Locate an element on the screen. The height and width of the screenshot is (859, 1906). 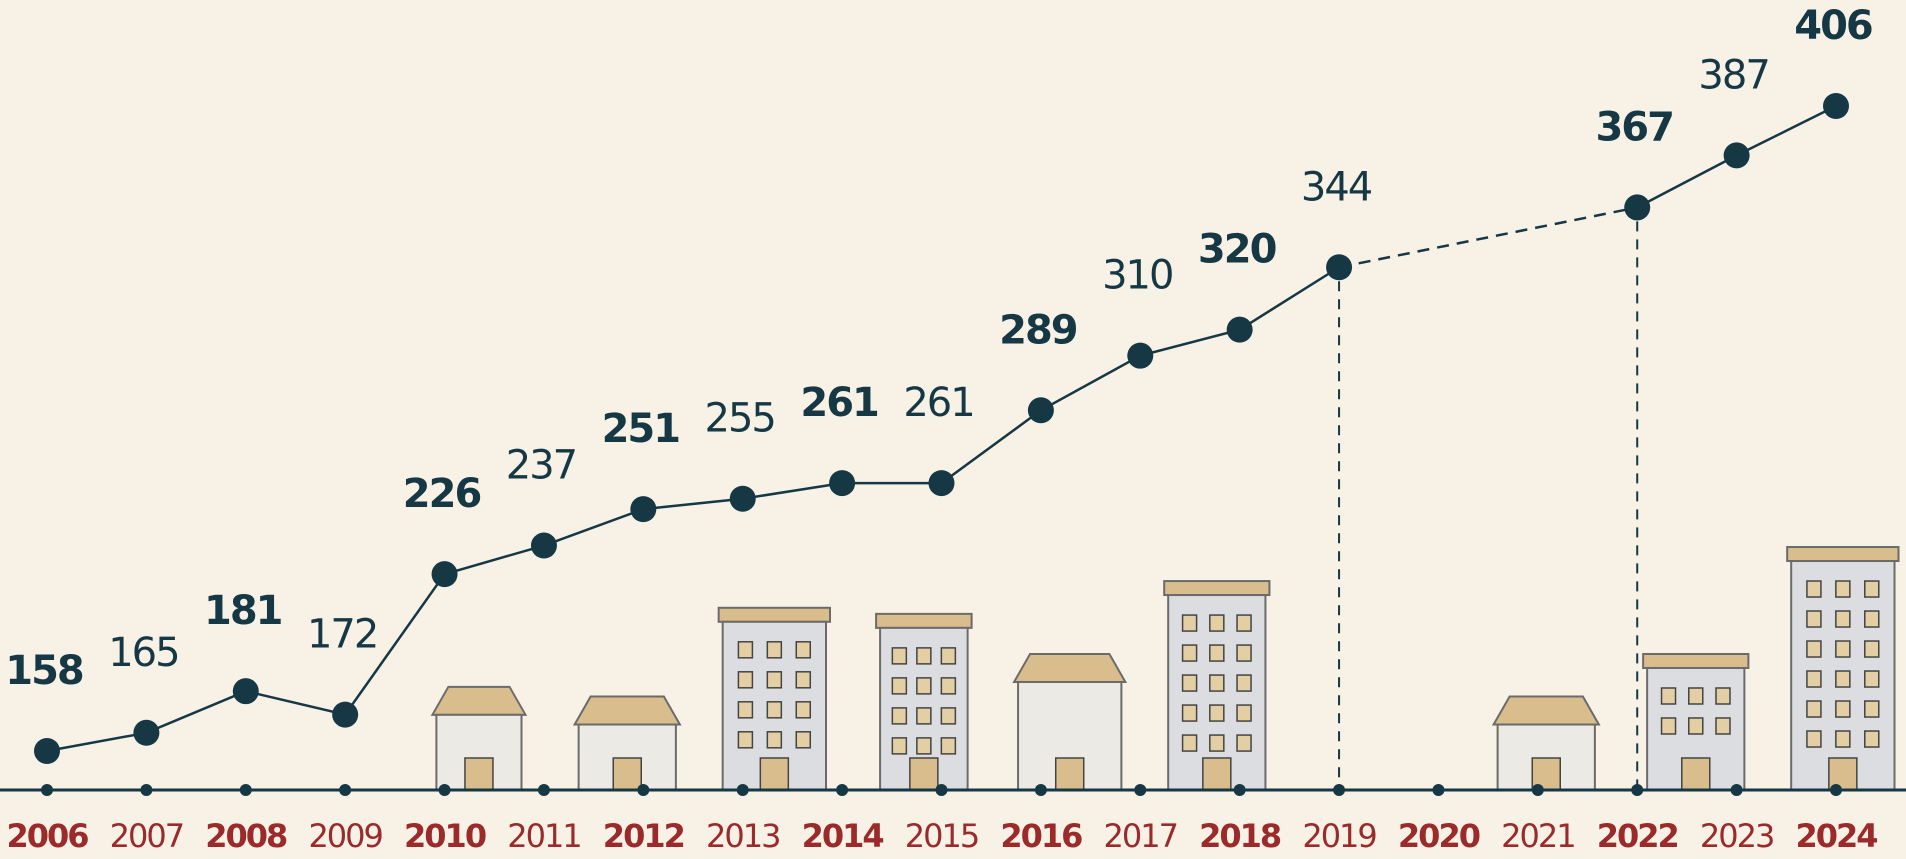
value-label: 289 is located at coordinates (1038, 330).